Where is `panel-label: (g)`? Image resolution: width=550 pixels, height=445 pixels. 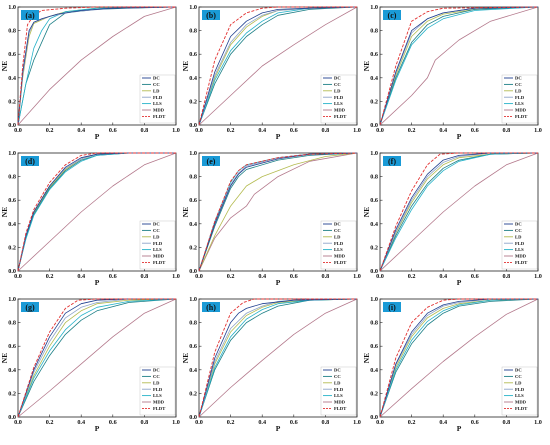 panel-label: (g) is located at coordinates (30, 307).